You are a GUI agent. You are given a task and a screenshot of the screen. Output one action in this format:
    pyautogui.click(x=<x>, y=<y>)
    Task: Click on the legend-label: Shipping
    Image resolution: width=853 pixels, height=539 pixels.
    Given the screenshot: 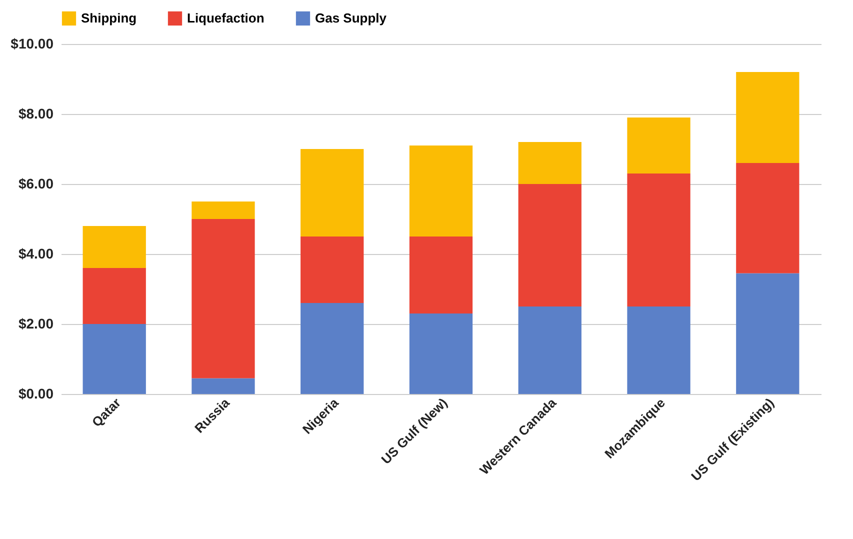 What is the action you would take?
    pyautogui.click(x=109, y=18)
    